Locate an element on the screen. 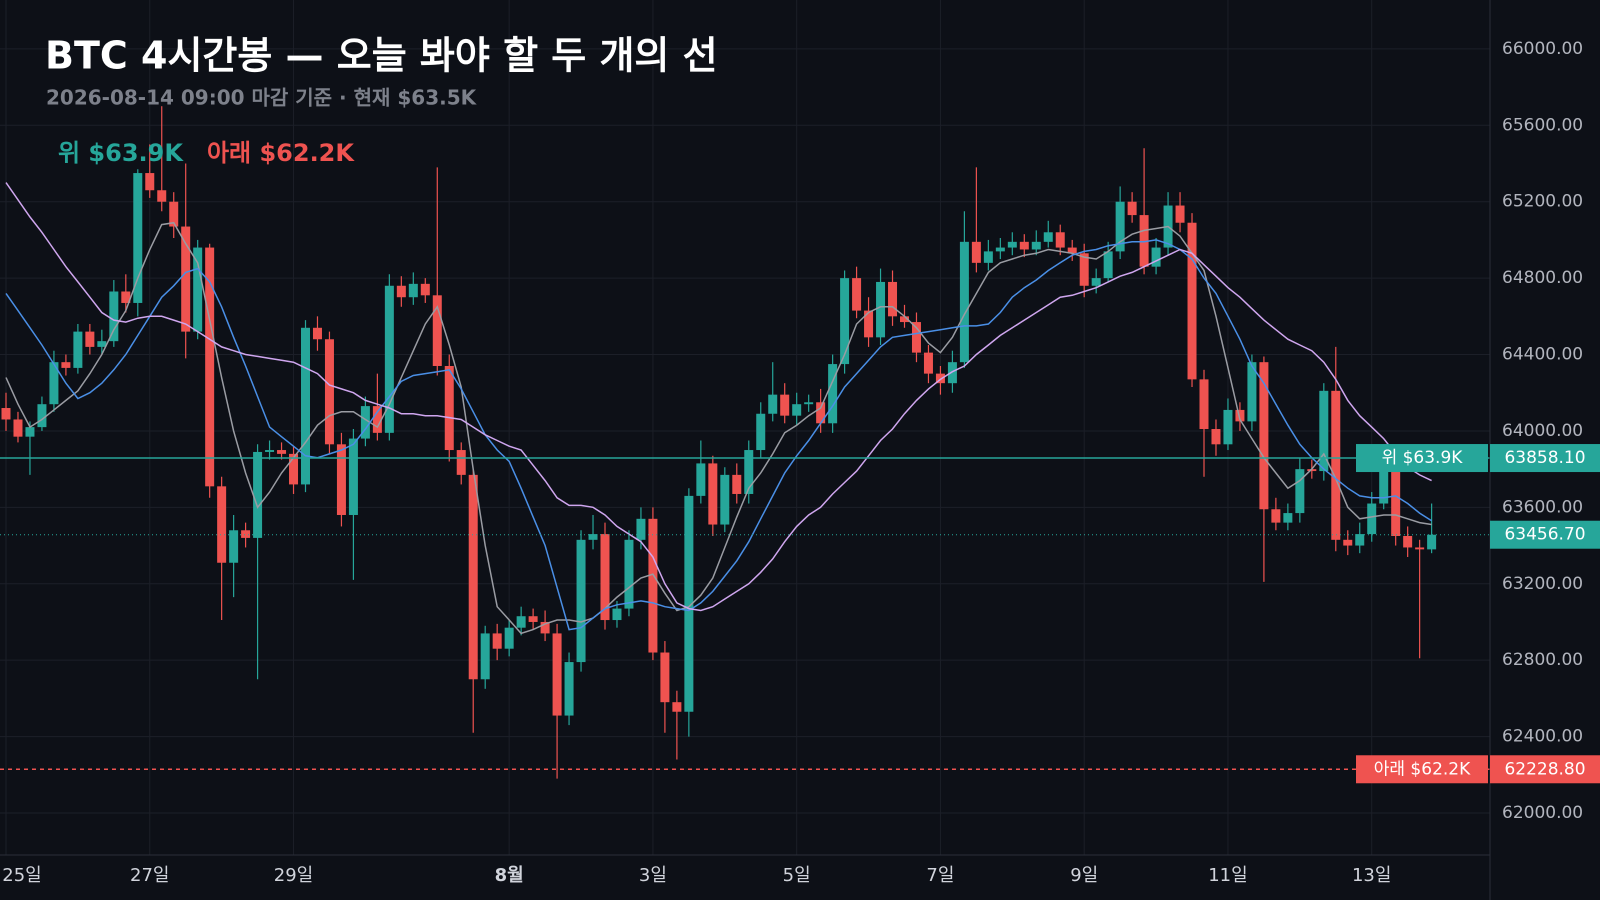 The image size is (1600, 900). y-tick-label: 62800.00 is located at coordinates (1542, 660).